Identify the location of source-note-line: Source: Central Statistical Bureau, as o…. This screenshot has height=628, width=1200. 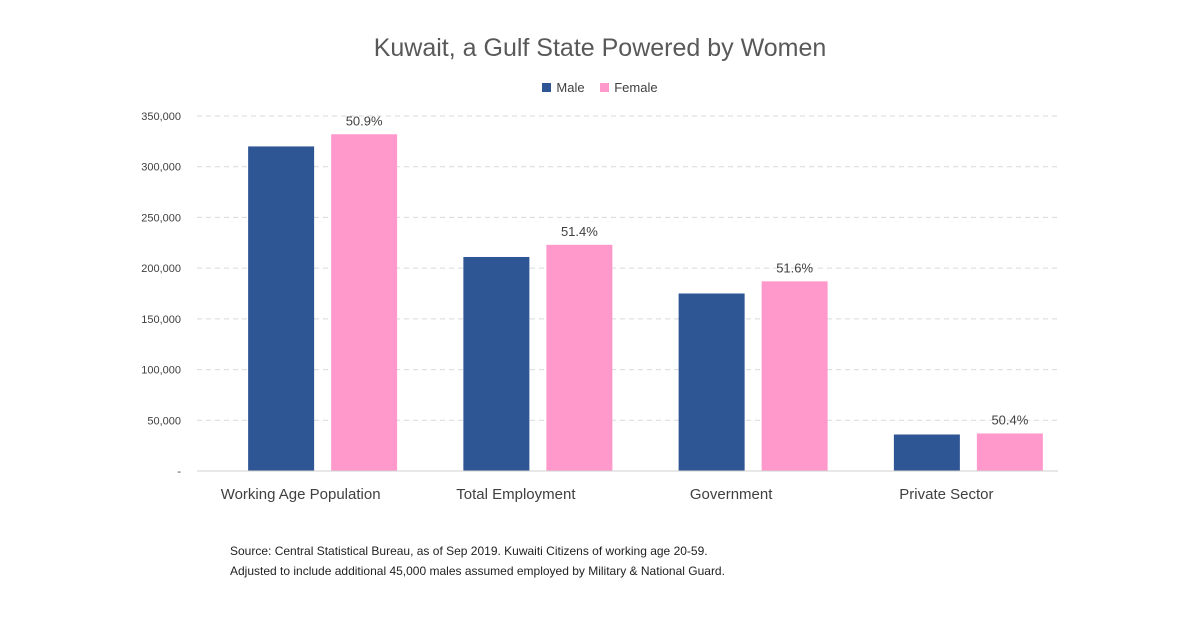
(469, 551).